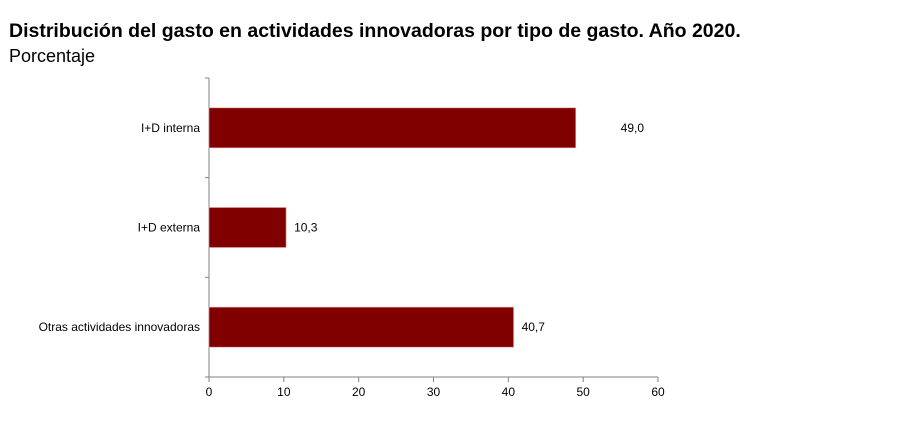  Describe the element at coordinates (169, 228) in the screenshot. I see `category-label: I+D externa` at that location.